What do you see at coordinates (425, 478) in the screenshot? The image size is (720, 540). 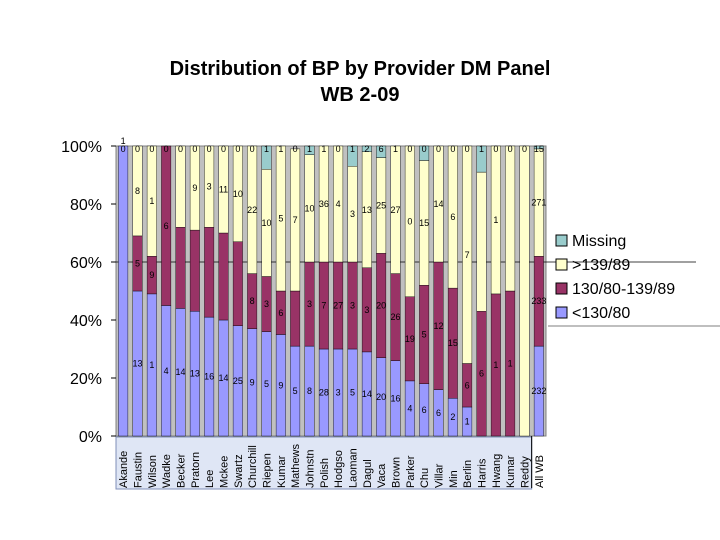 I see `x-tick-label: Chu` at bounding box center [425, 478].